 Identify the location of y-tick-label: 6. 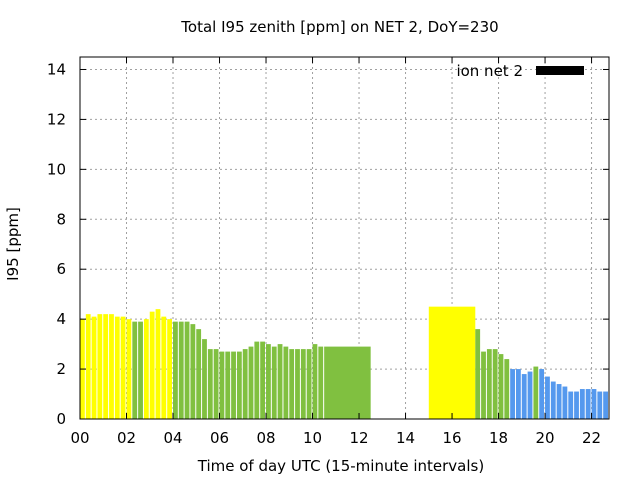
(61, 269).